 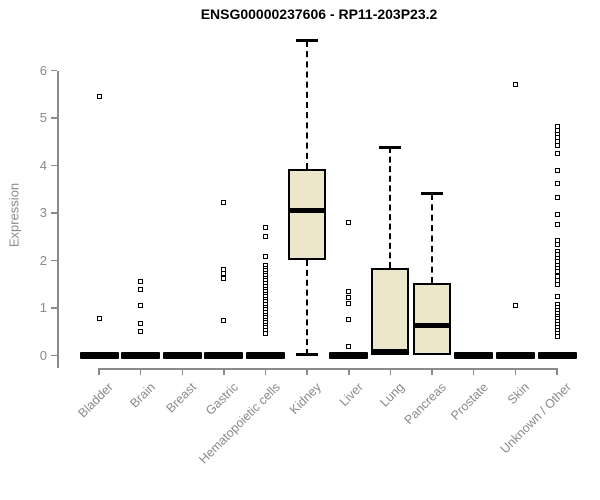 I want to click on y-tick-label: 3, so click(x=43, y=212).